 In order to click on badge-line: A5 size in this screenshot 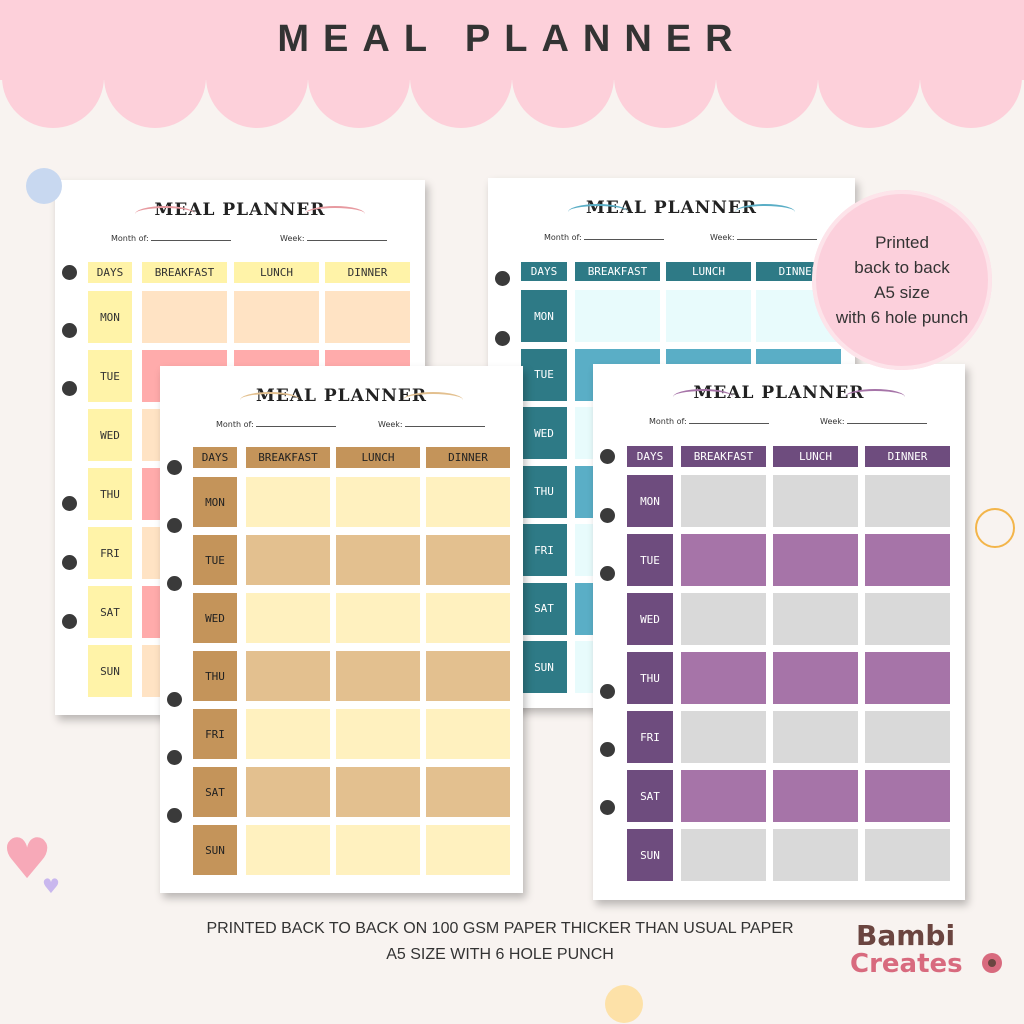, I will do `click(902, 292)`.